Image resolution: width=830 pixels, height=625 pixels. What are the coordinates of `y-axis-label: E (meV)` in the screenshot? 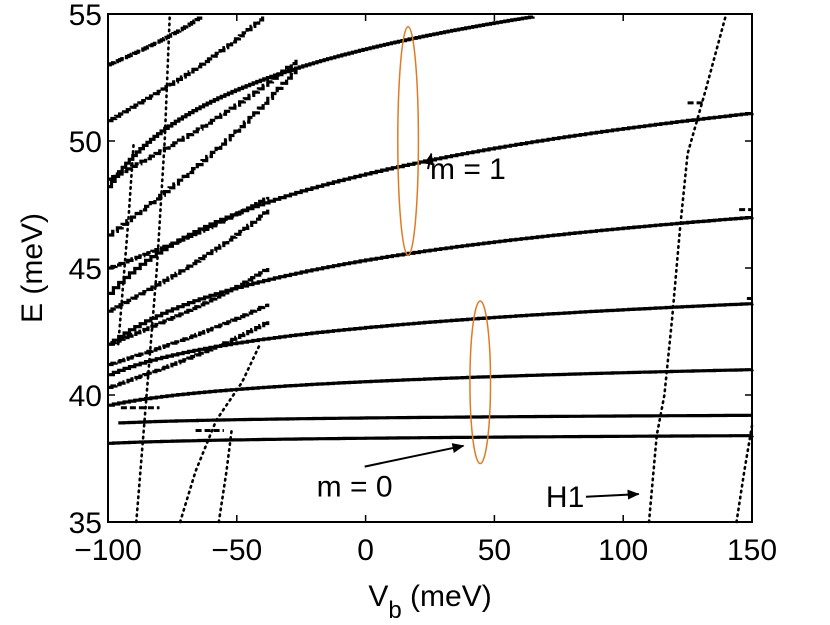 It's located at (32, 268).